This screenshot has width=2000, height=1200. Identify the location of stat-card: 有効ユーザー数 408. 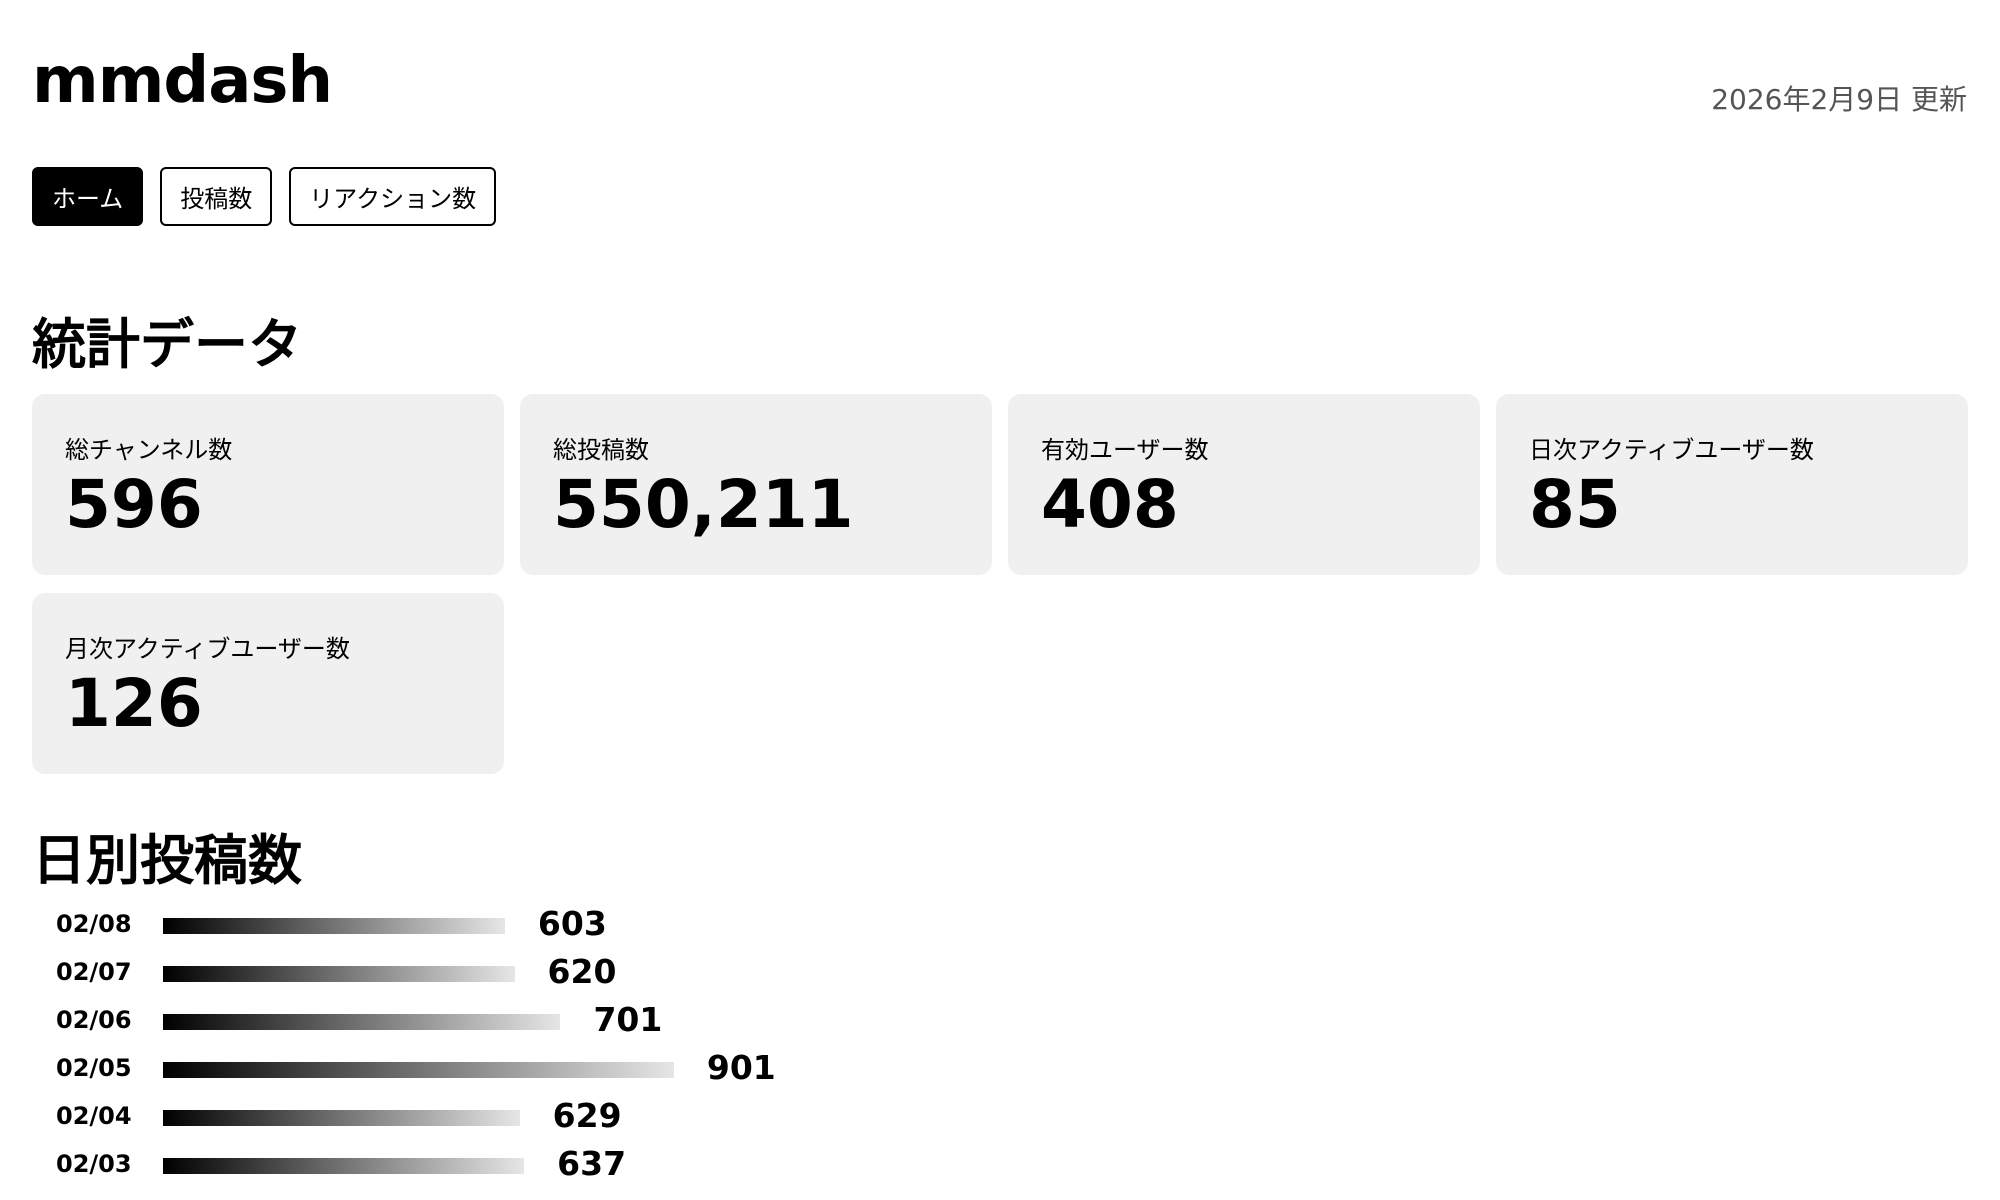
(1244, 484).